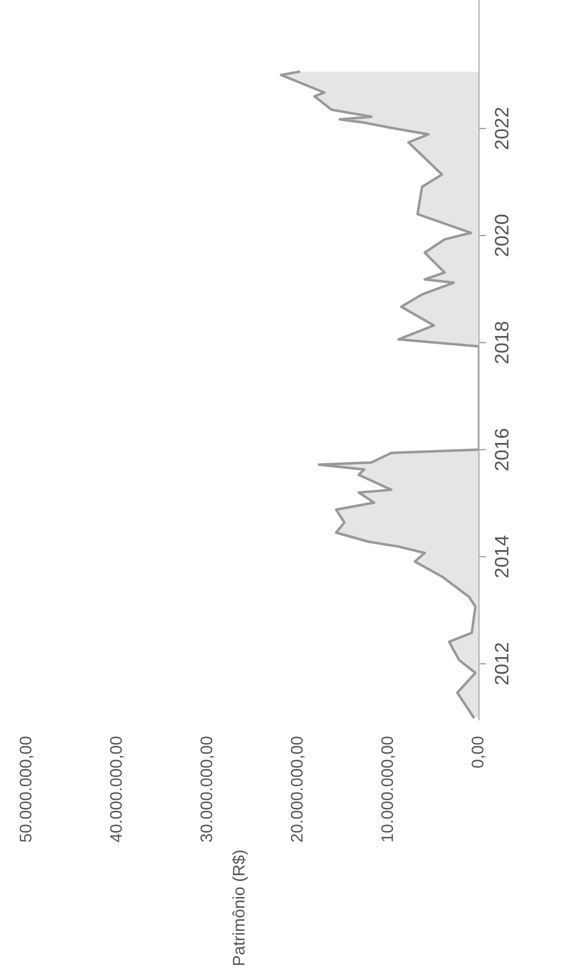 Image resolution: width=561 pixels, height=979 pixels. I want to click on y-tick-label: 2018, so click(501, 343).